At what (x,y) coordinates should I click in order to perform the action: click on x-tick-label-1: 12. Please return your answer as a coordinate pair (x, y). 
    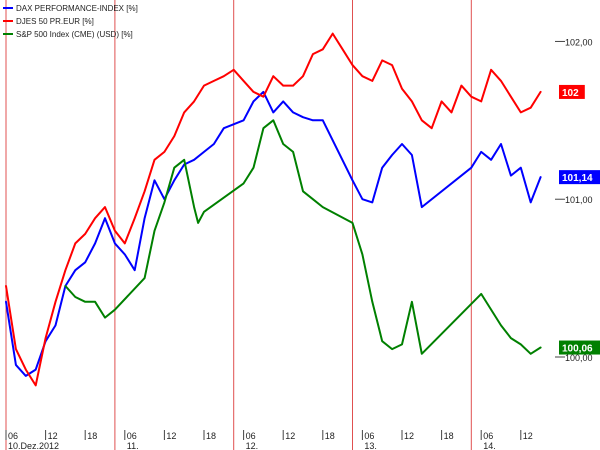
    Looking at the image, I should click on (53, 436).